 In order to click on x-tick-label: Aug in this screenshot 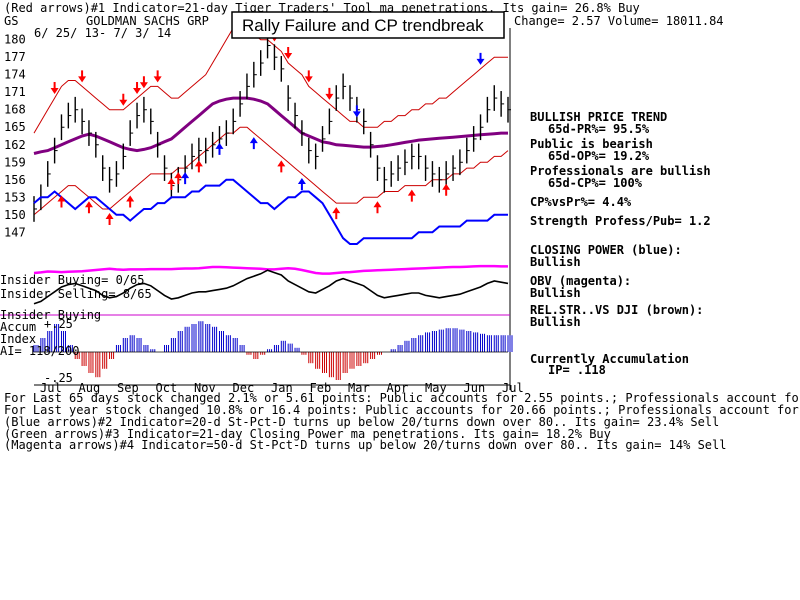, I will do `click(90, 388)`.